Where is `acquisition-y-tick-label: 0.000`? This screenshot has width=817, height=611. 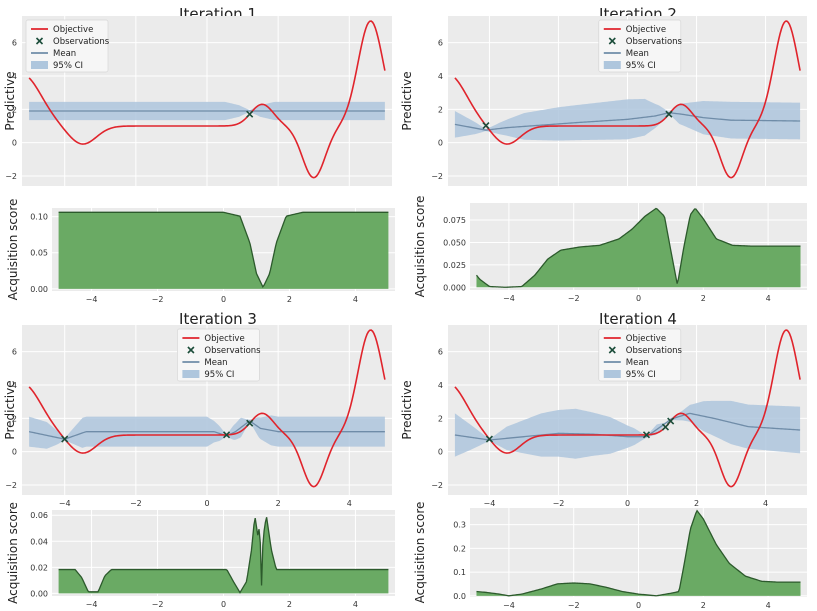
acquisition-y-tick-label: 0.000 is located at coordinates (454, 287).